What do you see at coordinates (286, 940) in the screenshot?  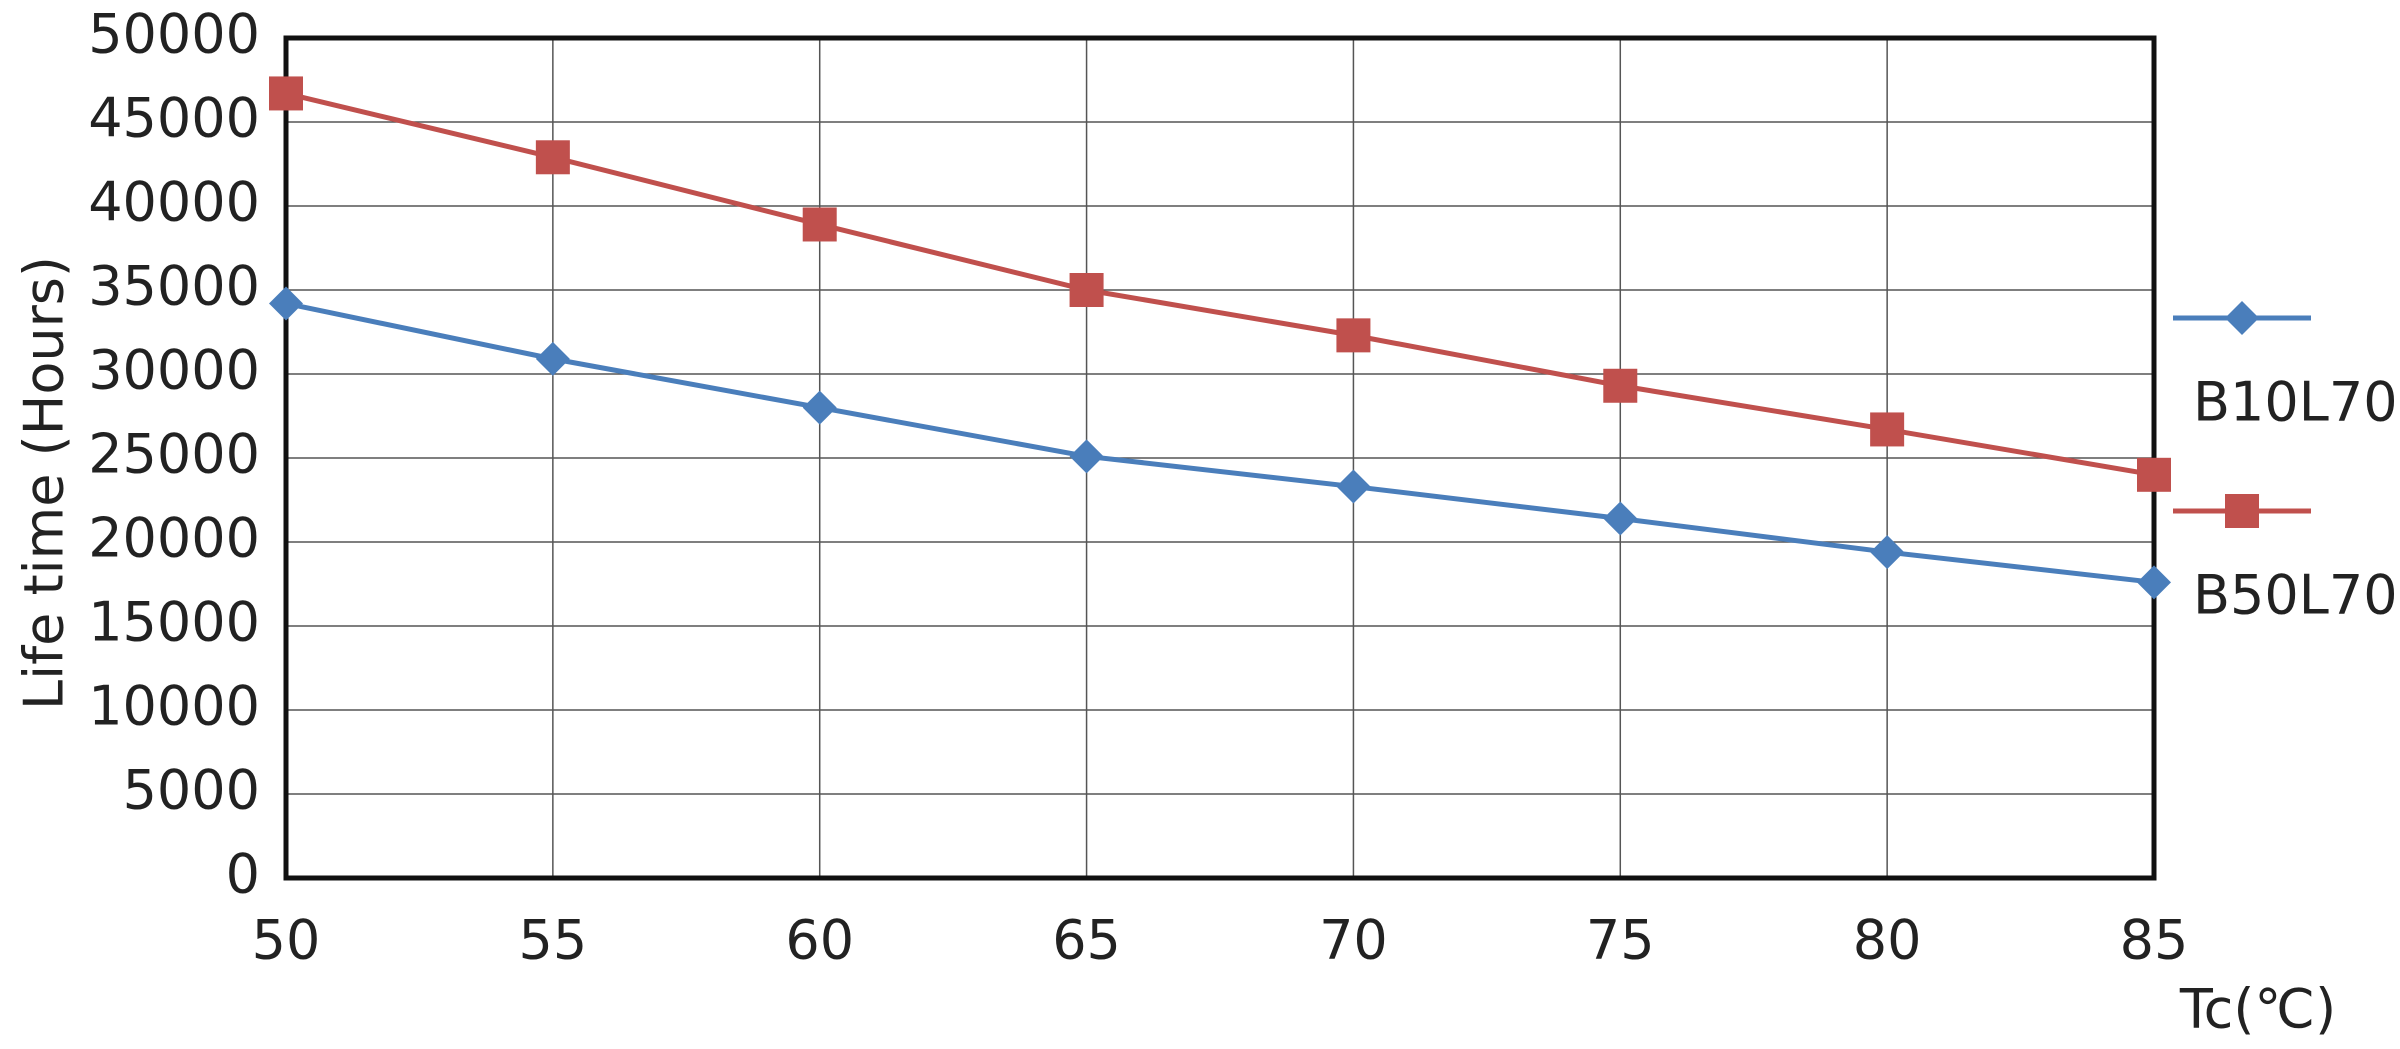 I see `x-tick-label: 50` at bounding box center [286, 940].